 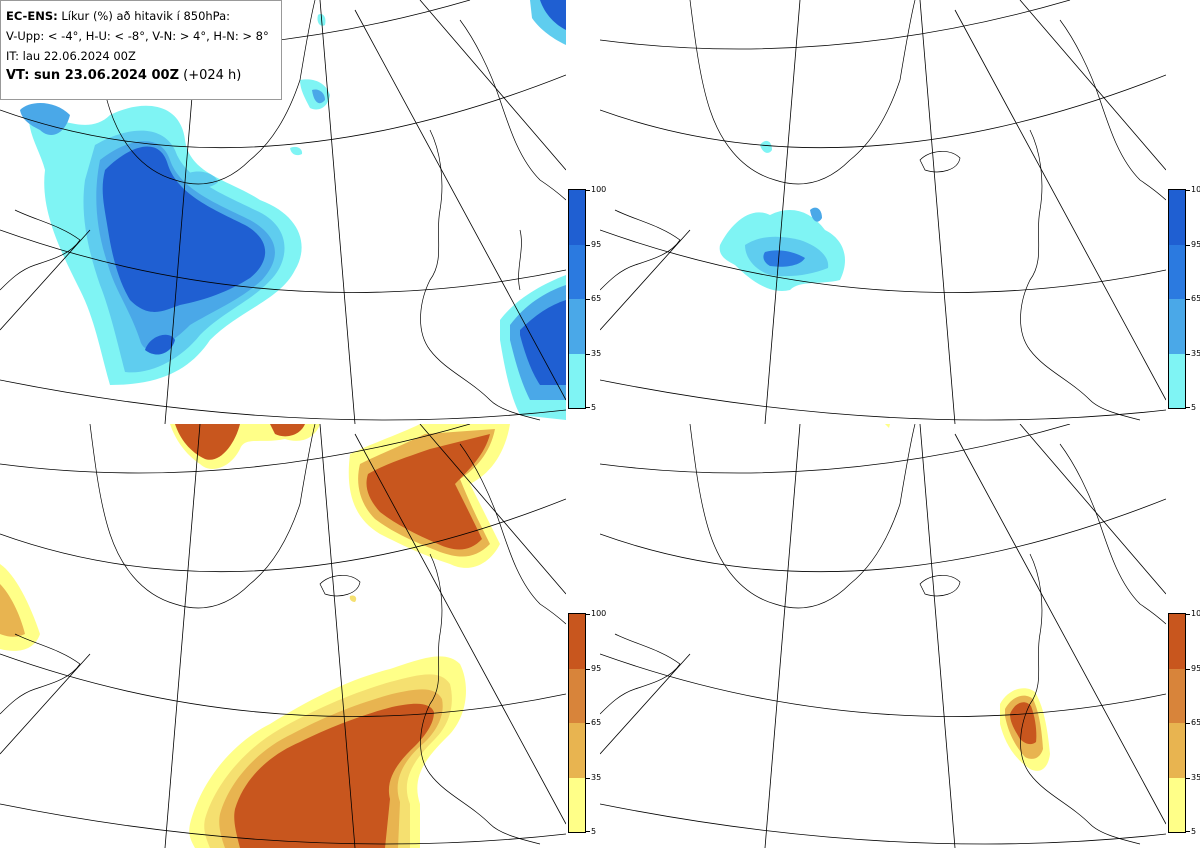 What do you see at coordinates (210, 75) in the screenshot?
I see `legend-lead-time: (+024 h)` at bounding box center [210, 75].